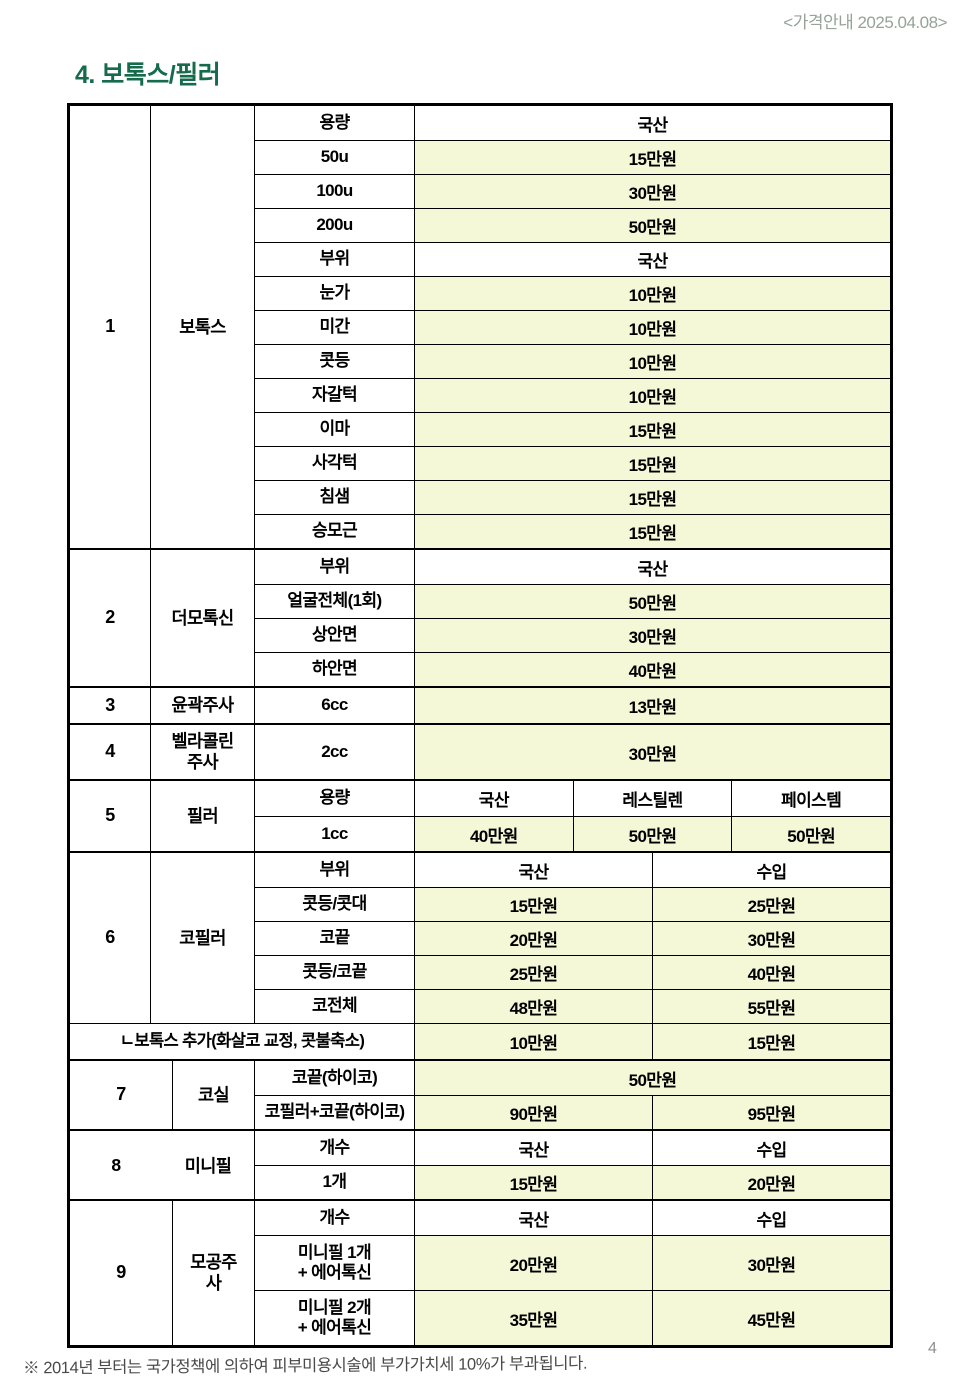  I want to click on table-row: 콧등/콧대 15만원 25만원, so click(572, 904).